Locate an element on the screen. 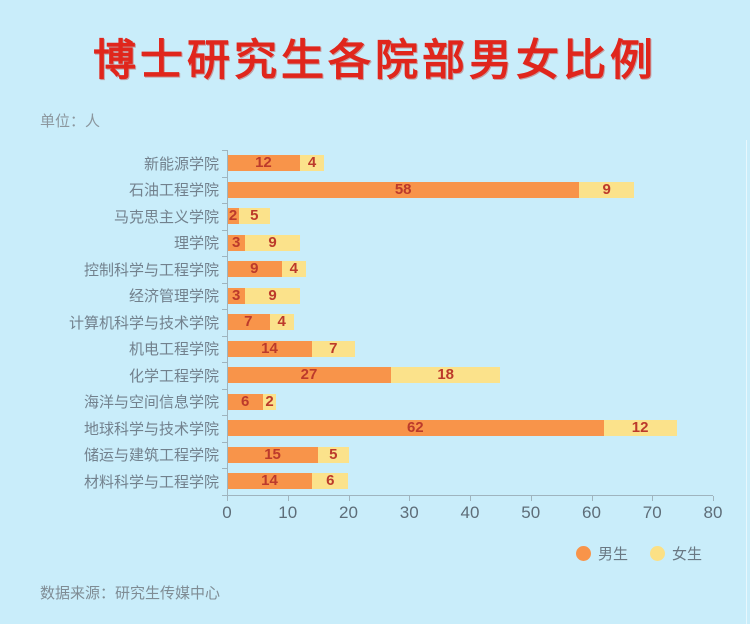  category-label: 理学院 is located at coordinates (196, 244).